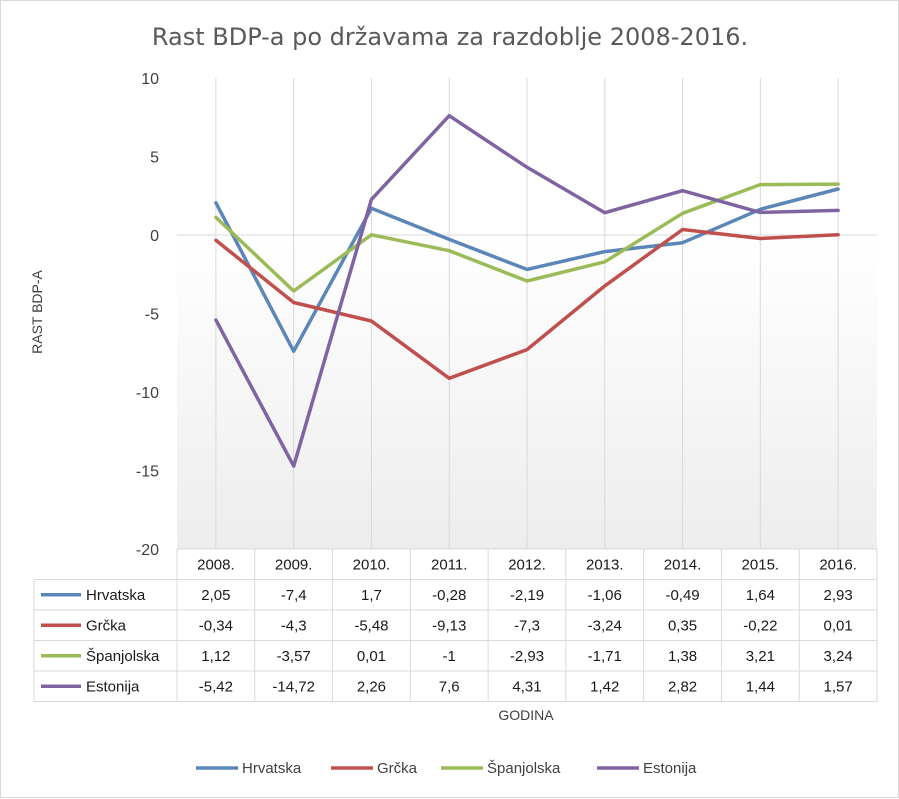  Describe the element at coordinates (294, 564) in the screenshot. I see `x-tick-label: 2009.` at that location.